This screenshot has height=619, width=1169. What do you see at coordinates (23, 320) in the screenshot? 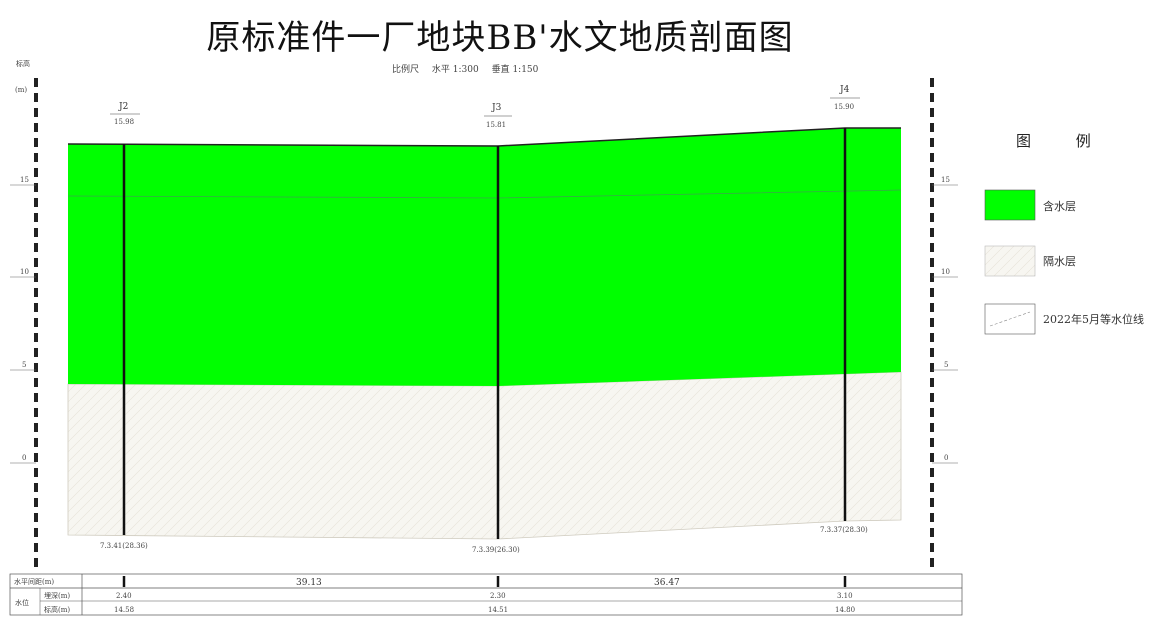
I see `left-ticks: 15 10 5 0` at bounding box center [23, 320].